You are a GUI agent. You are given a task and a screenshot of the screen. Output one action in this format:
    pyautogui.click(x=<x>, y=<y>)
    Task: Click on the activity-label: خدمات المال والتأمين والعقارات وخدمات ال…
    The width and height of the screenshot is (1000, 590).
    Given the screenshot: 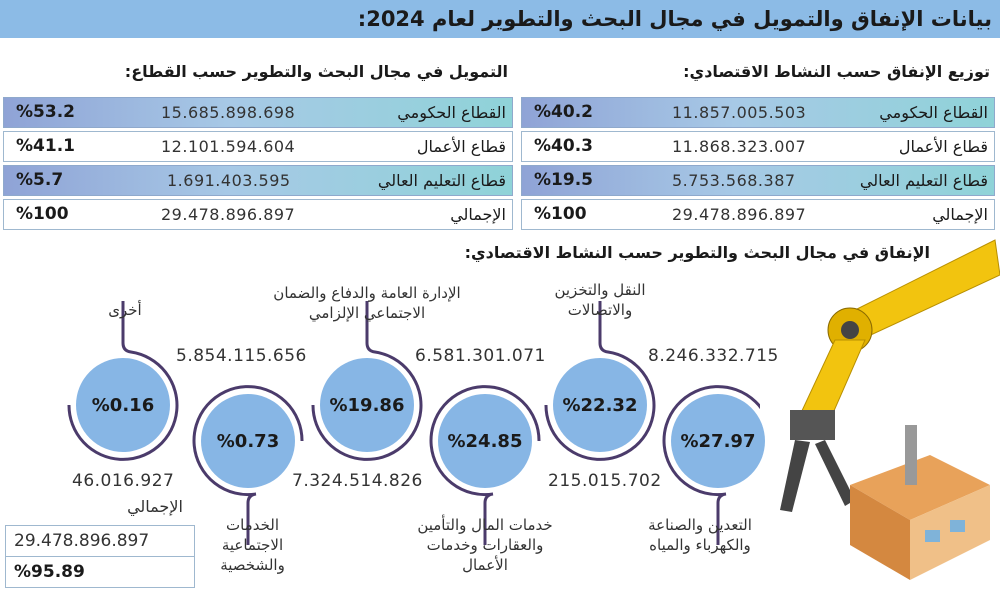 What is the action you would take?
    pyautogui.click(x=485, y=545)
    